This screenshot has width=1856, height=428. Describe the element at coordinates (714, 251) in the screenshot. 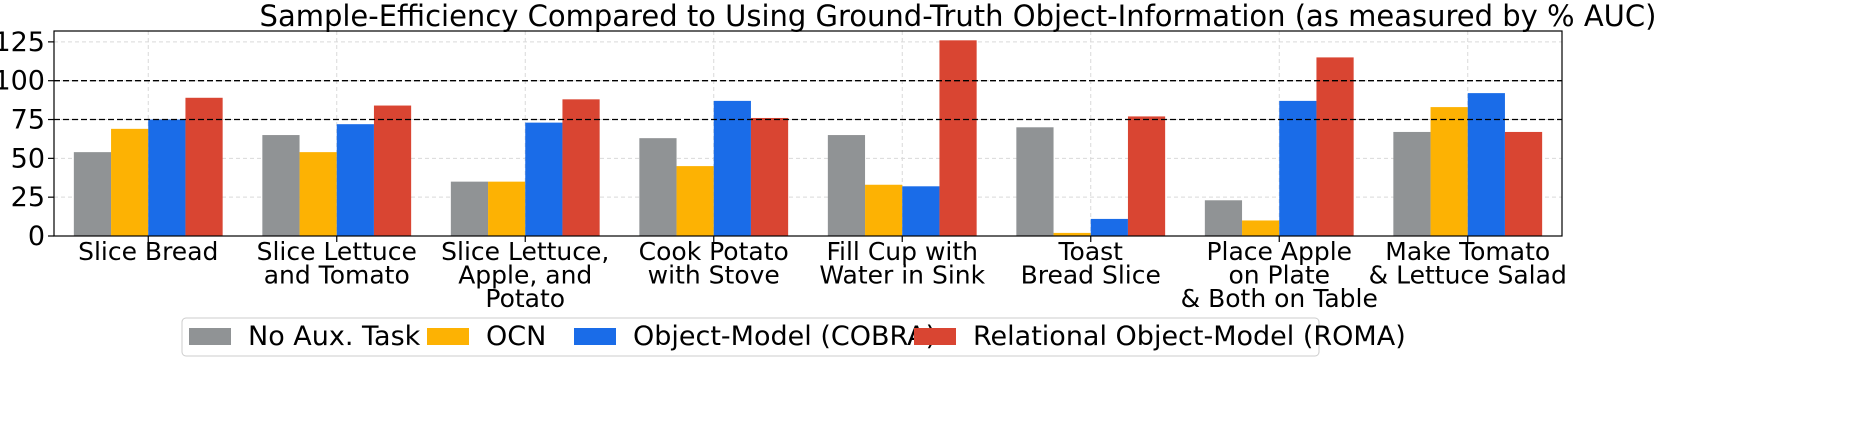

I see `category-label-line: Cook Potato` at that location.